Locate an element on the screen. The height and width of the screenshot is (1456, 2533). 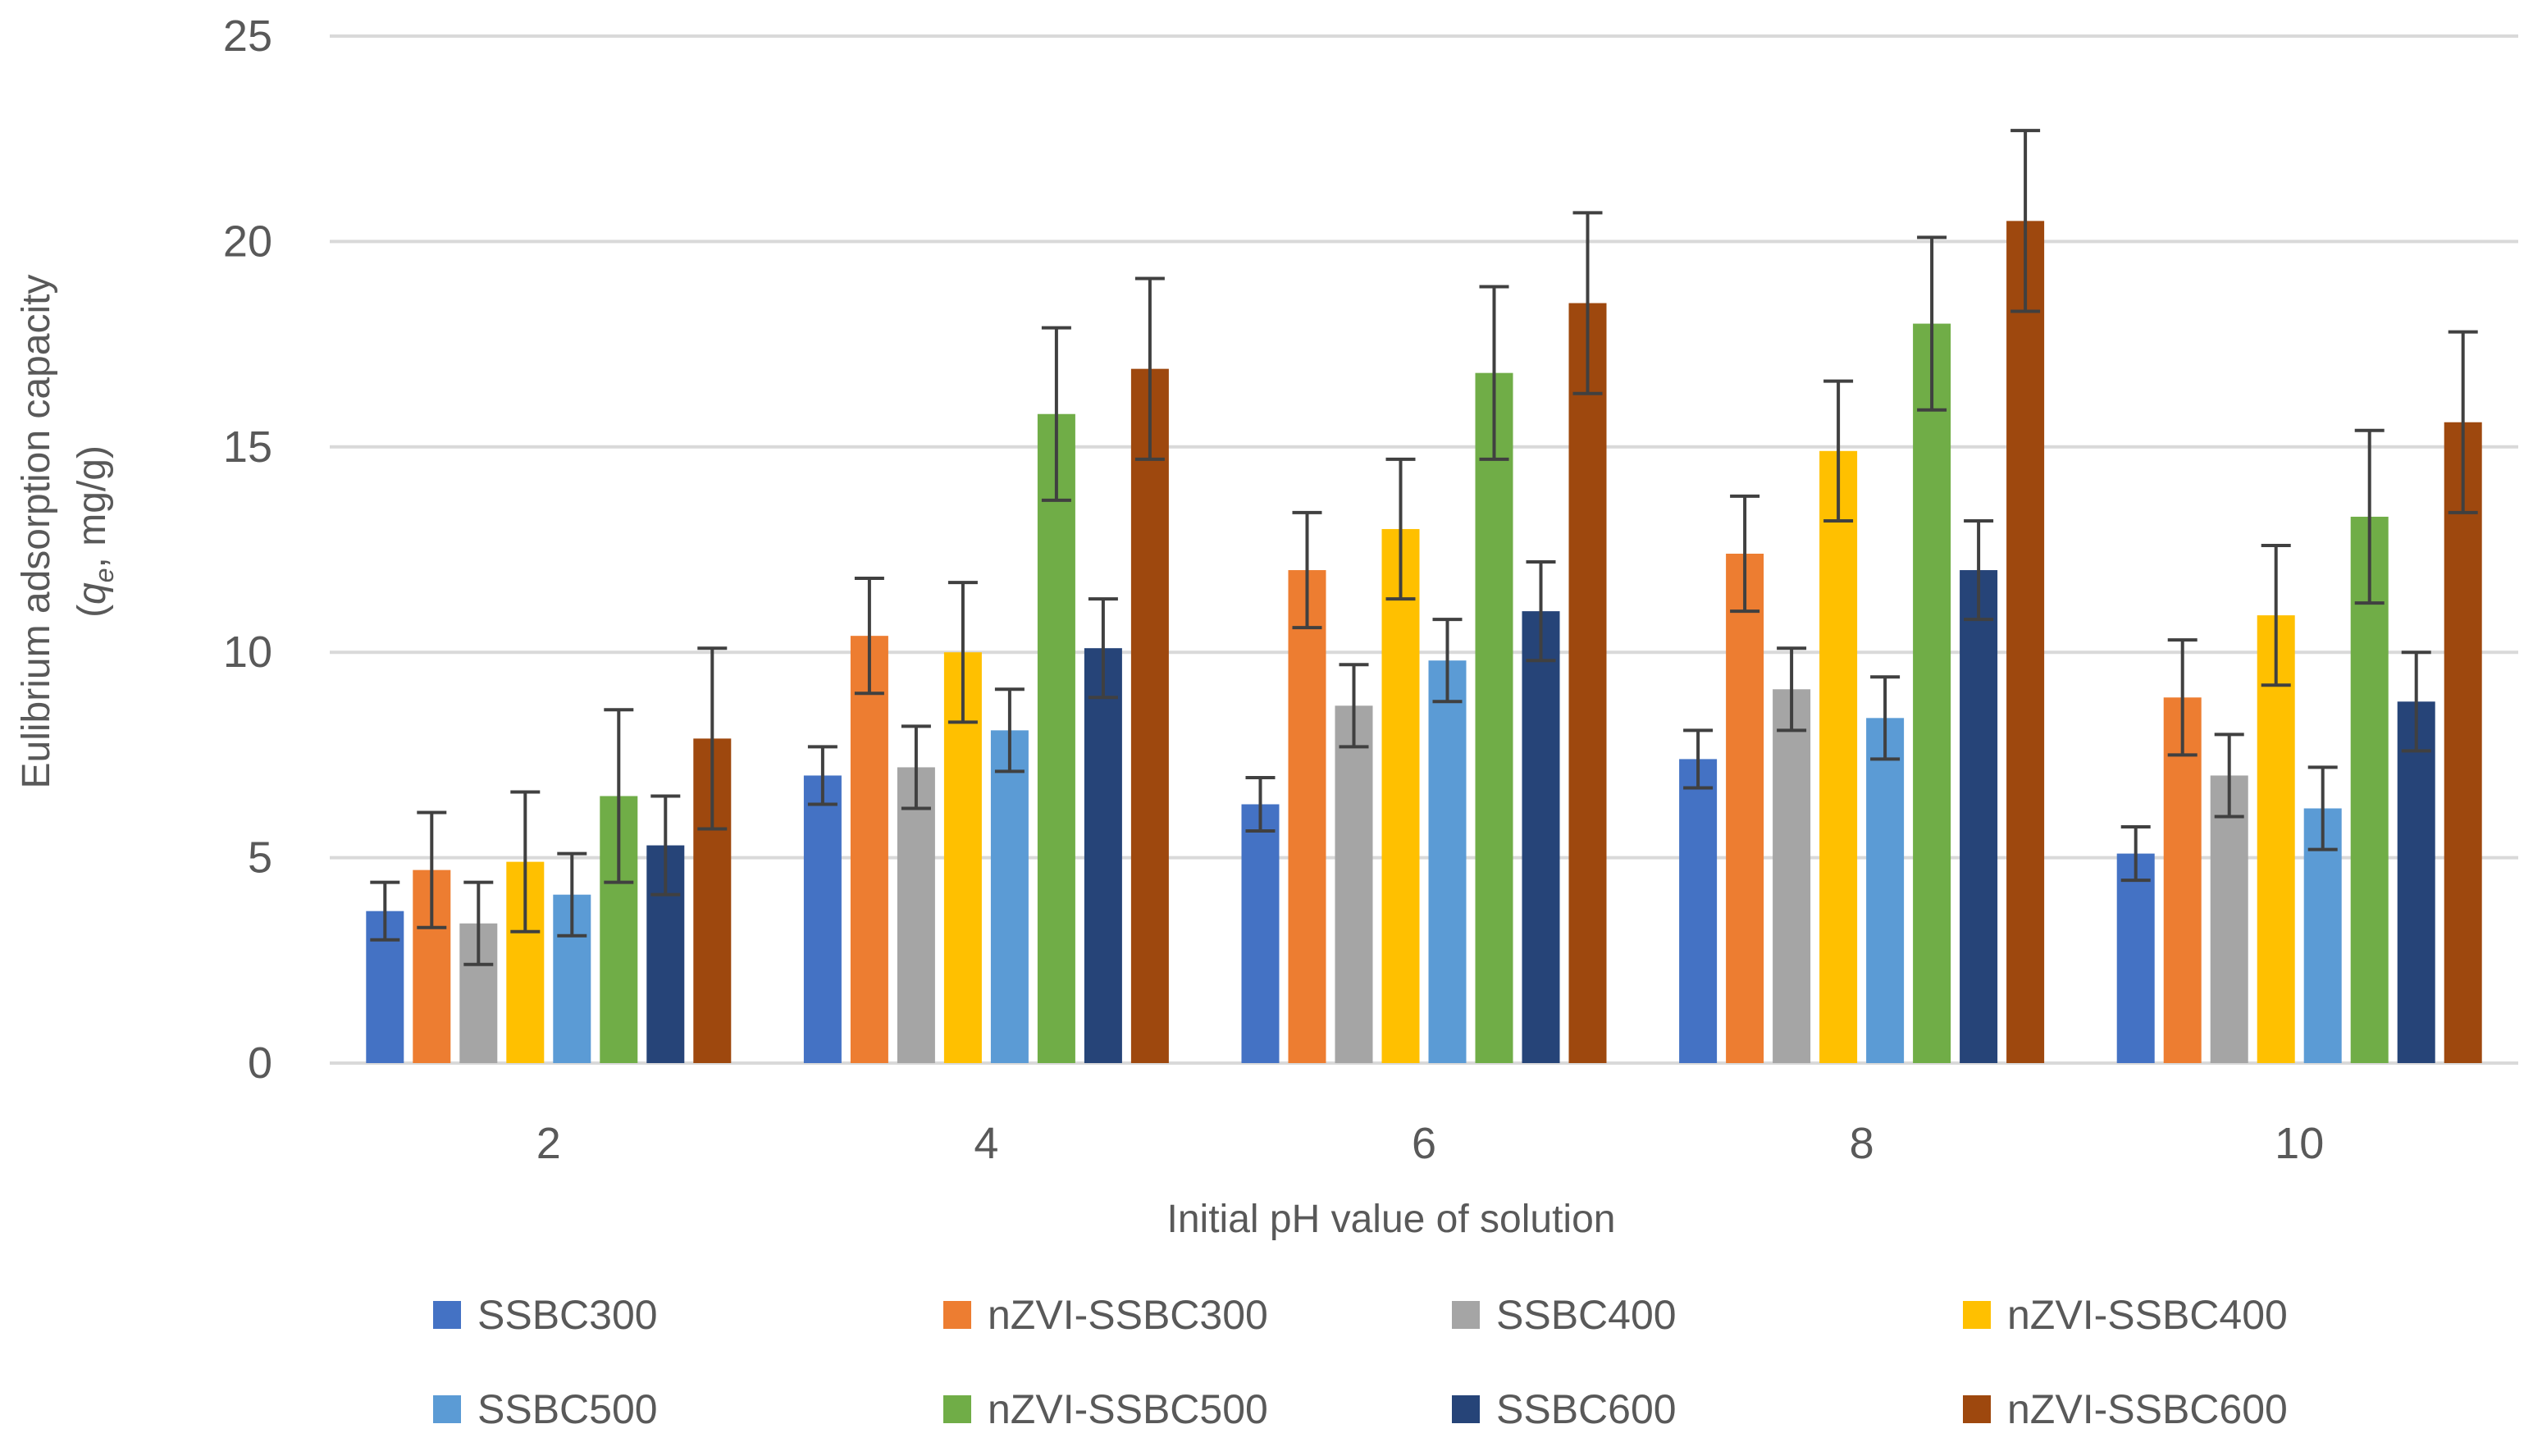
y-axis-title: Eulibrium adsorption capacity (qe, mg/g) is located at coordinates (67, 532).